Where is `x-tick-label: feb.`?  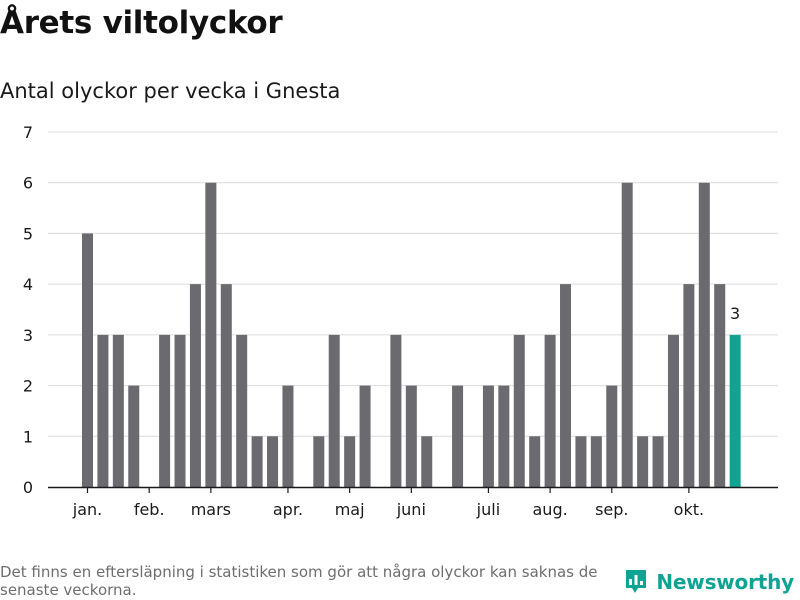 x-tick-label: feb. is located at coordinates (149, 509).